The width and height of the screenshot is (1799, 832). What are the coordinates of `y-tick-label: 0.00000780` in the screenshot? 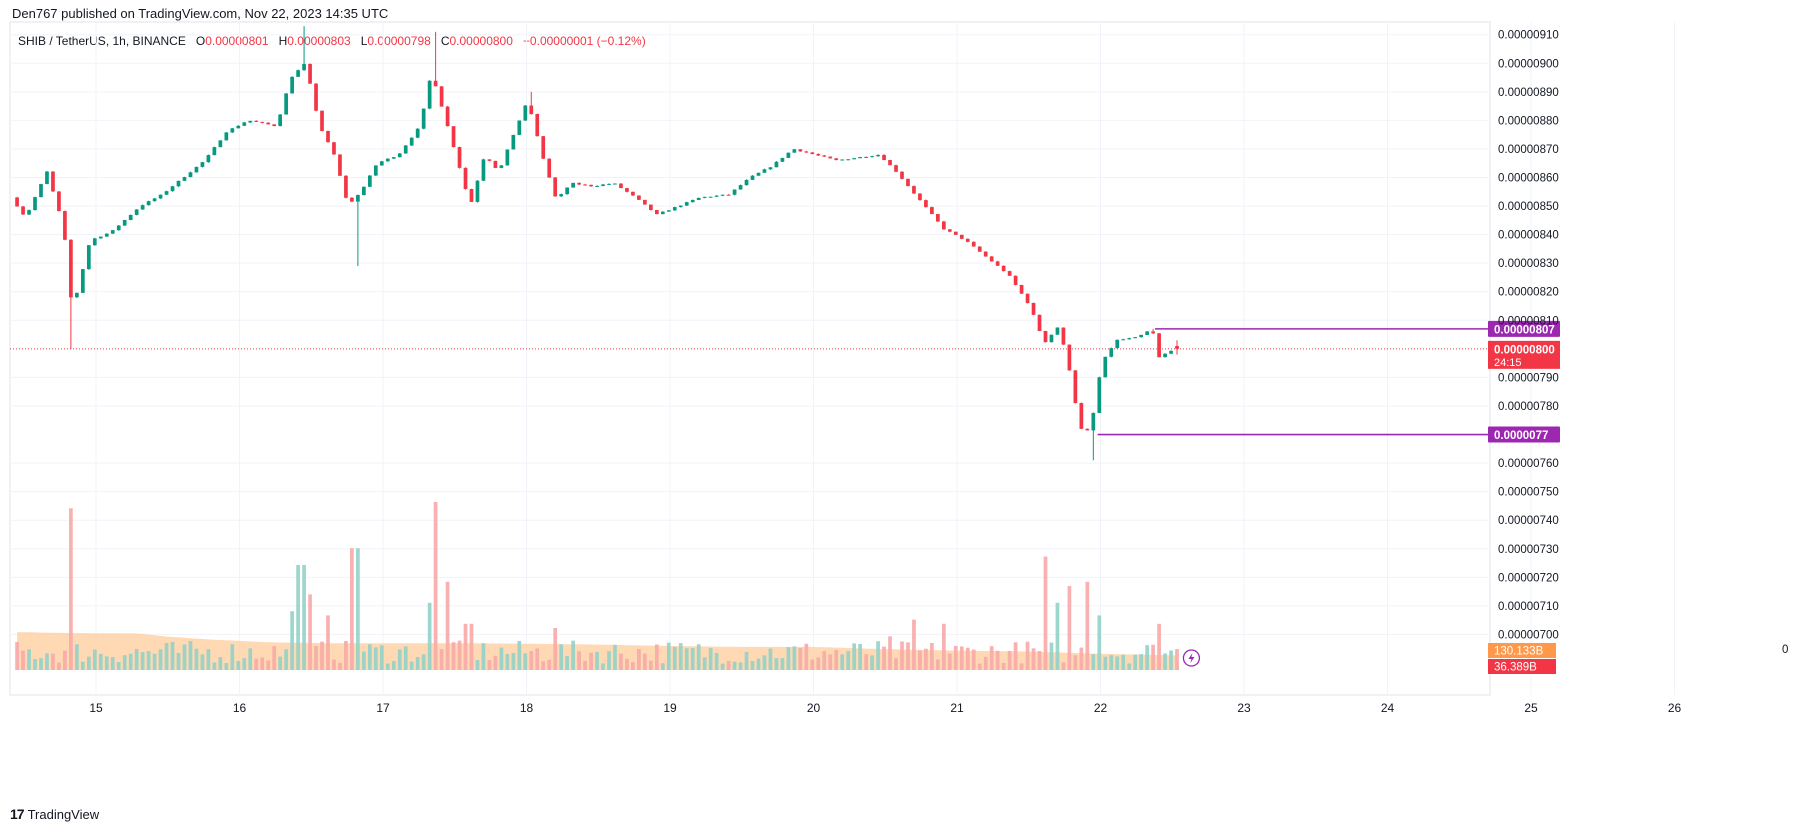 It's located at (1528, 407).